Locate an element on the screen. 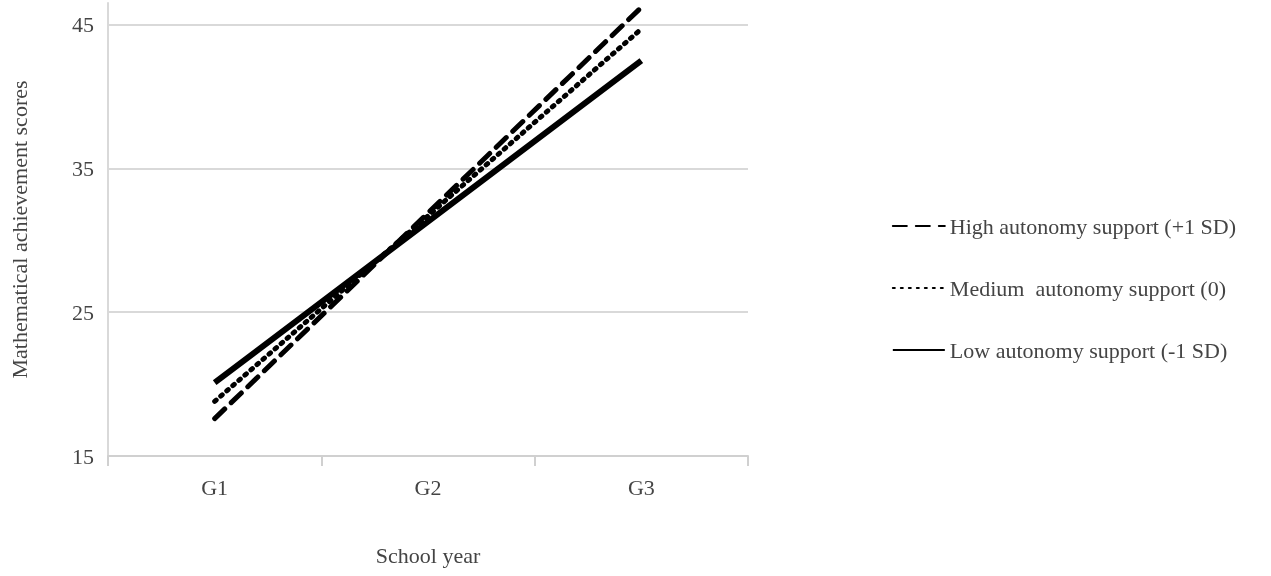  legend-label: Low autonomy support (-1 SD) is located at coordinates (1088, 350).